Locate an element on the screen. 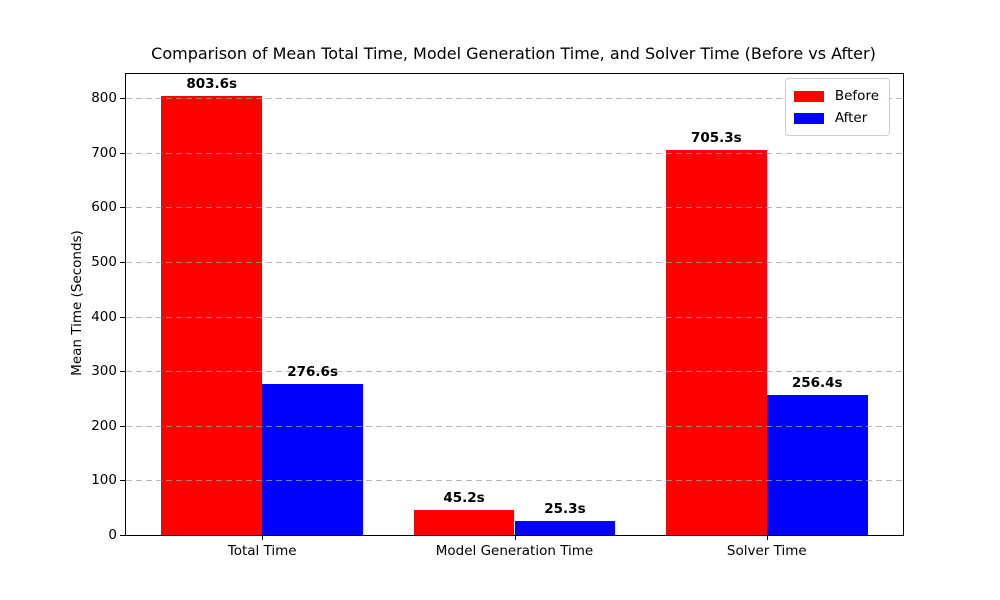 The image size is (1000, 600). y-tick-label-300: 300 is located at coordinates (104, 371).